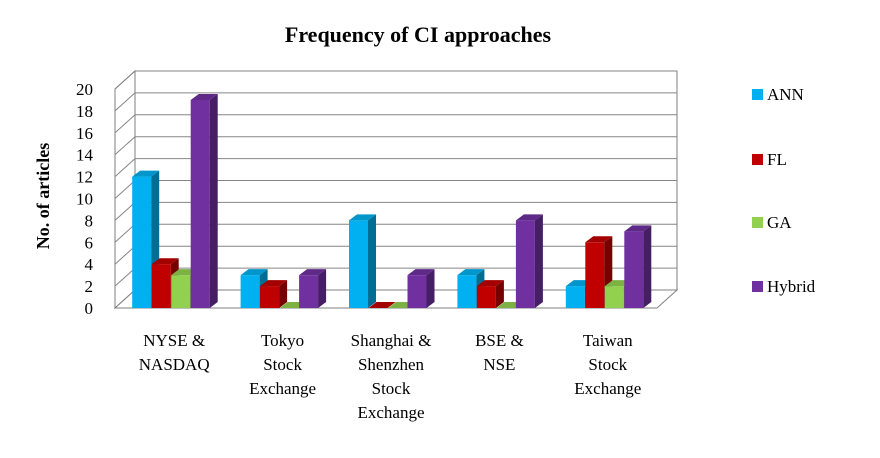 The width and height of the screenshot is (880, 458). What do you see at coordinates (84, 89) in the screenshot?
I see `y-tick-label: 20` at bounding box center [84, 89].